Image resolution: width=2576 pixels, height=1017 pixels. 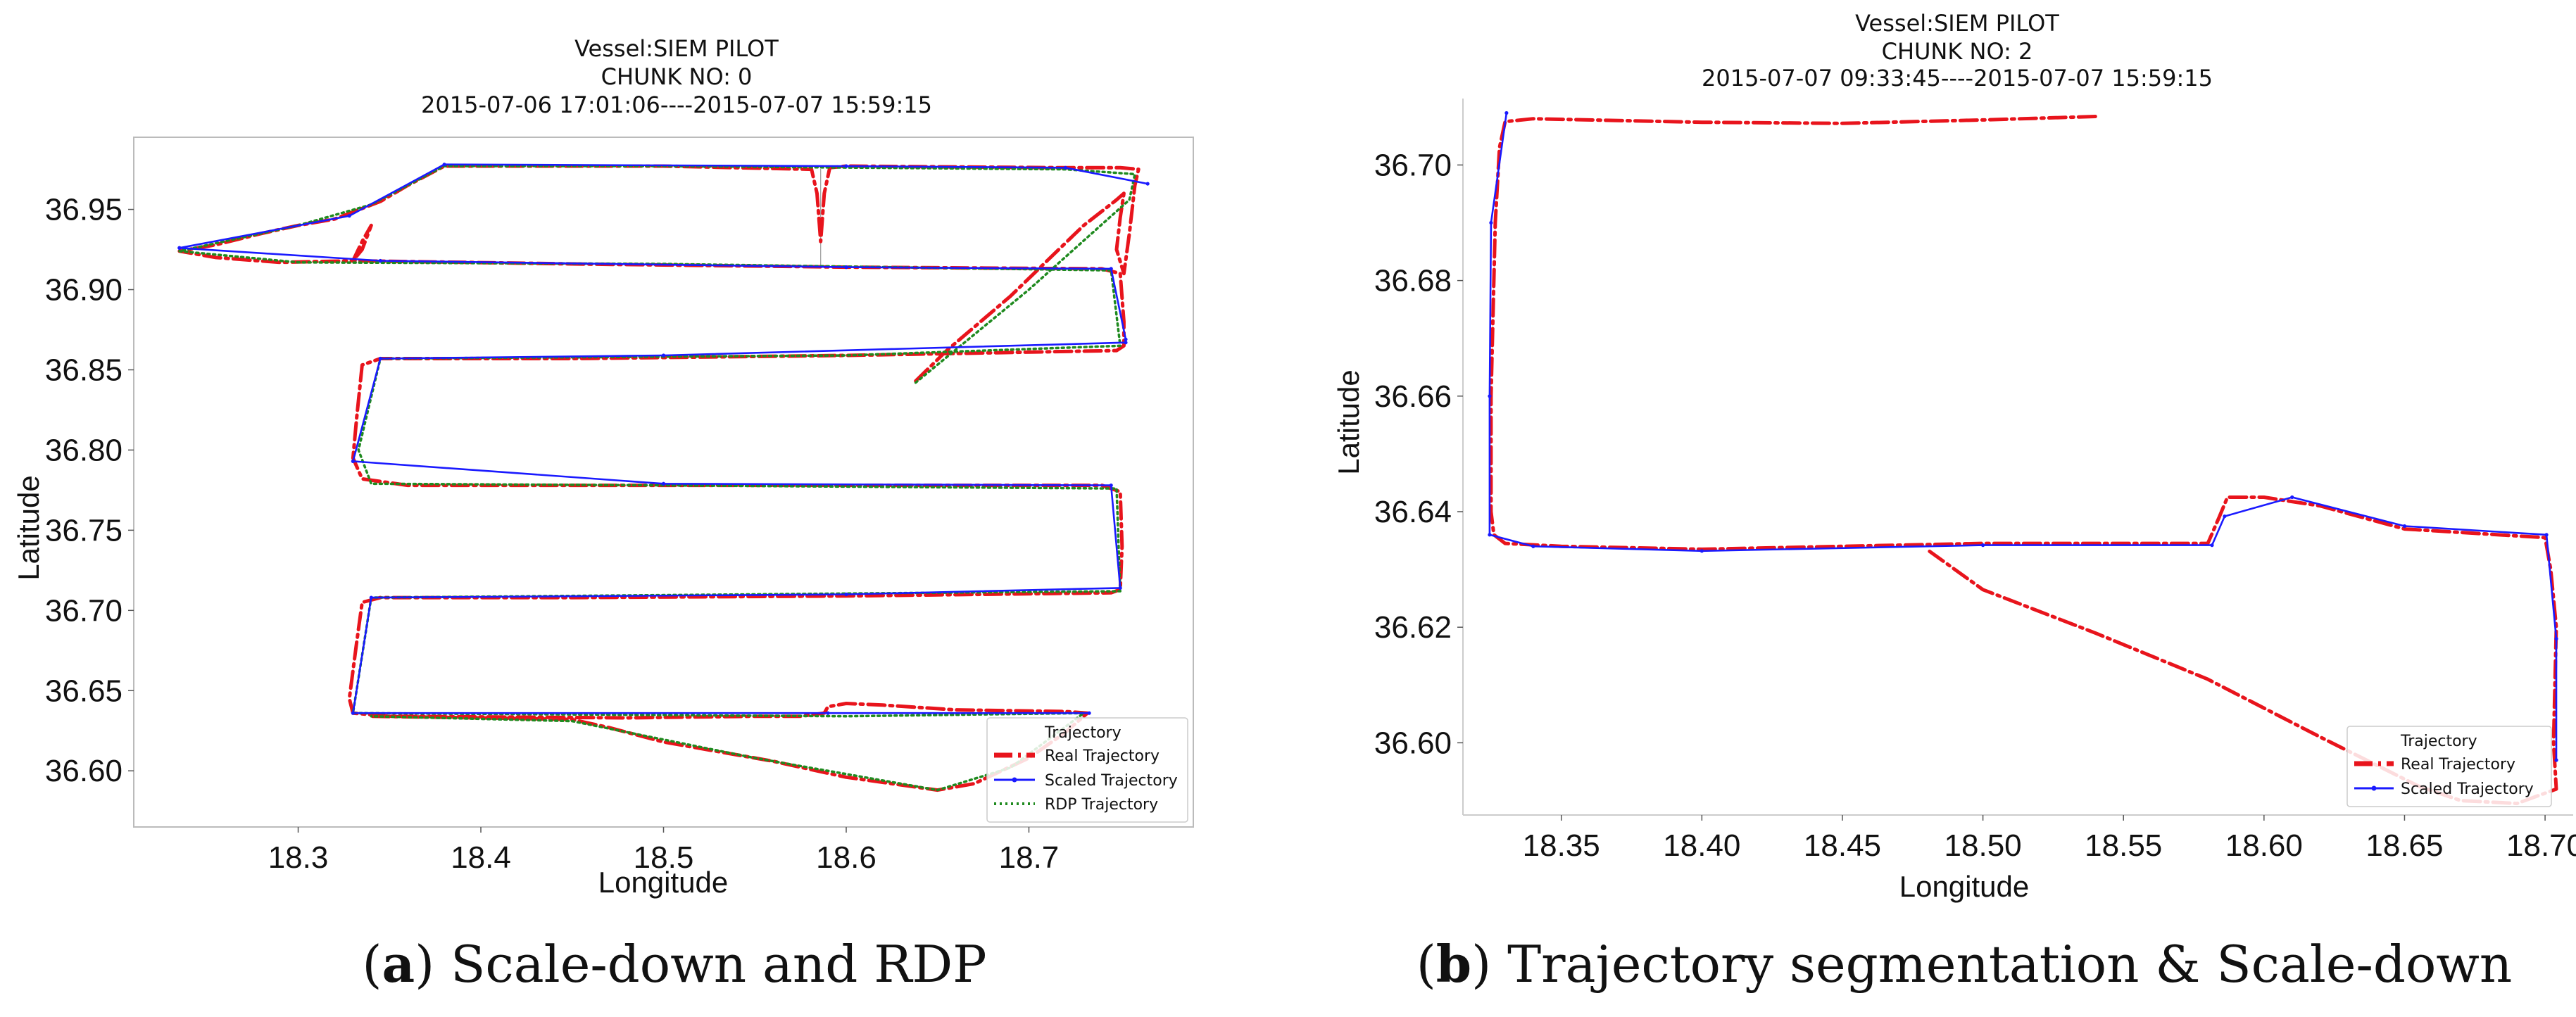 I want to click on caption-a-text: Scale-down and RDP, so click(x=710, y=965).